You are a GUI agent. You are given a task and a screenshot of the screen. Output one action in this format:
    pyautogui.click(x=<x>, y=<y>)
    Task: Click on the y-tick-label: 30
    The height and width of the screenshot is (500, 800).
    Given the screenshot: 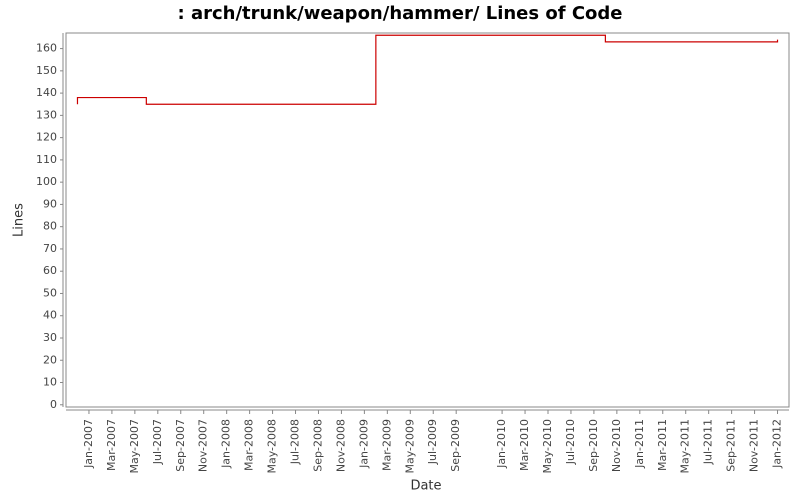 What is the action you would take?
    pyautogui.click(x=50, y=337)
    